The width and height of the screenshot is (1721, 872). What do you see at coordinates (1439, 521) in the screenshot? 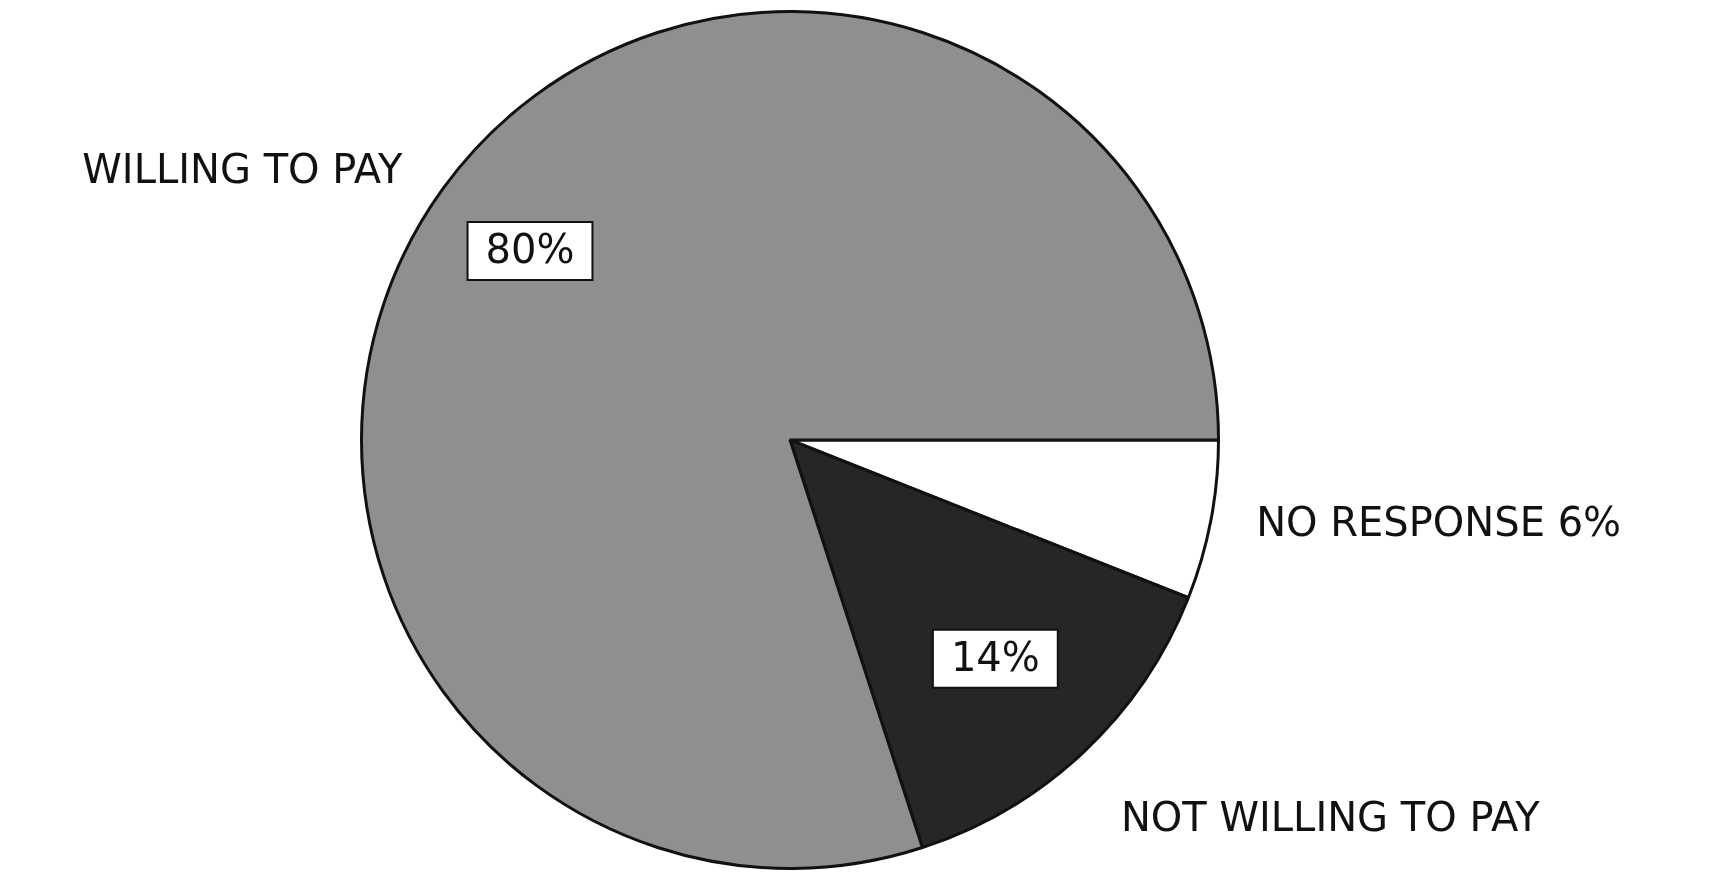
I see `slice-label: NO RESPONSE 6%` at bounding box center [1439, 521].